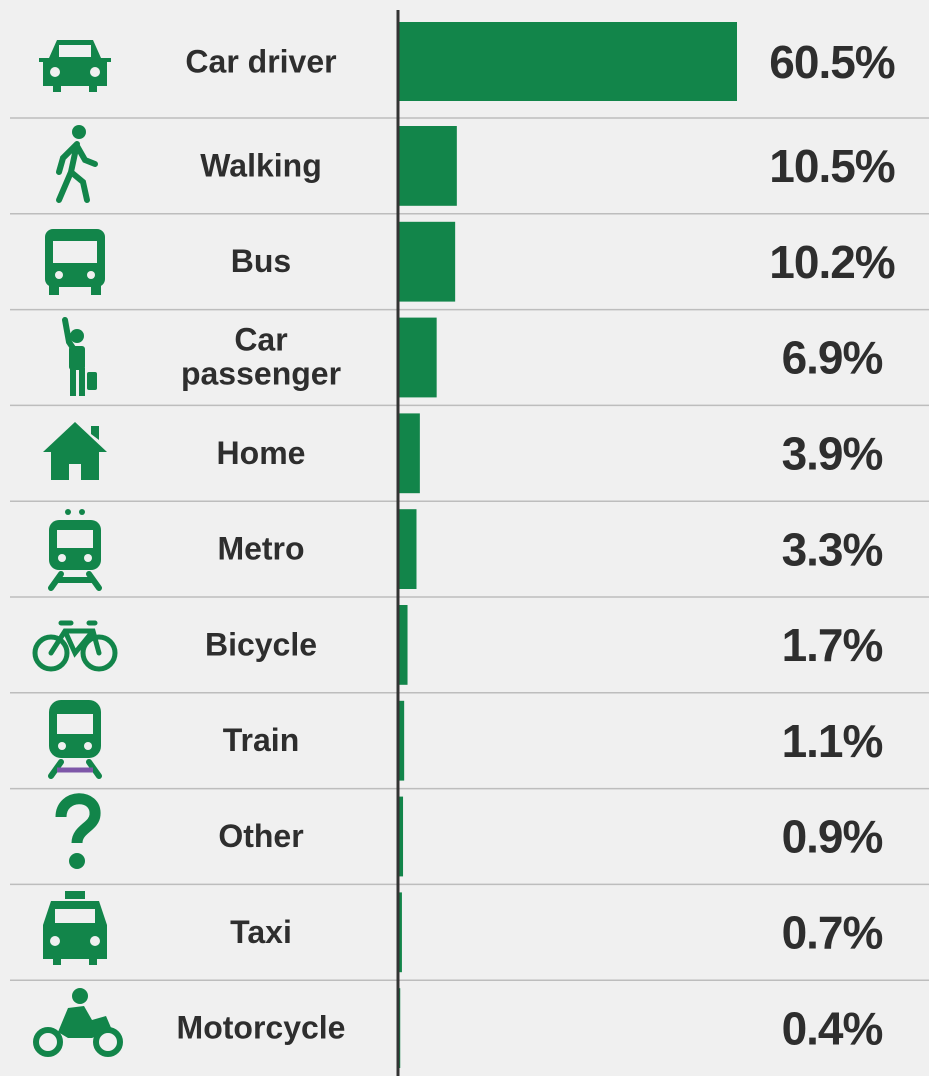 This screenshot has width=929, height=1076. I want to click on value-label: 10.5%, so click(832, 166).